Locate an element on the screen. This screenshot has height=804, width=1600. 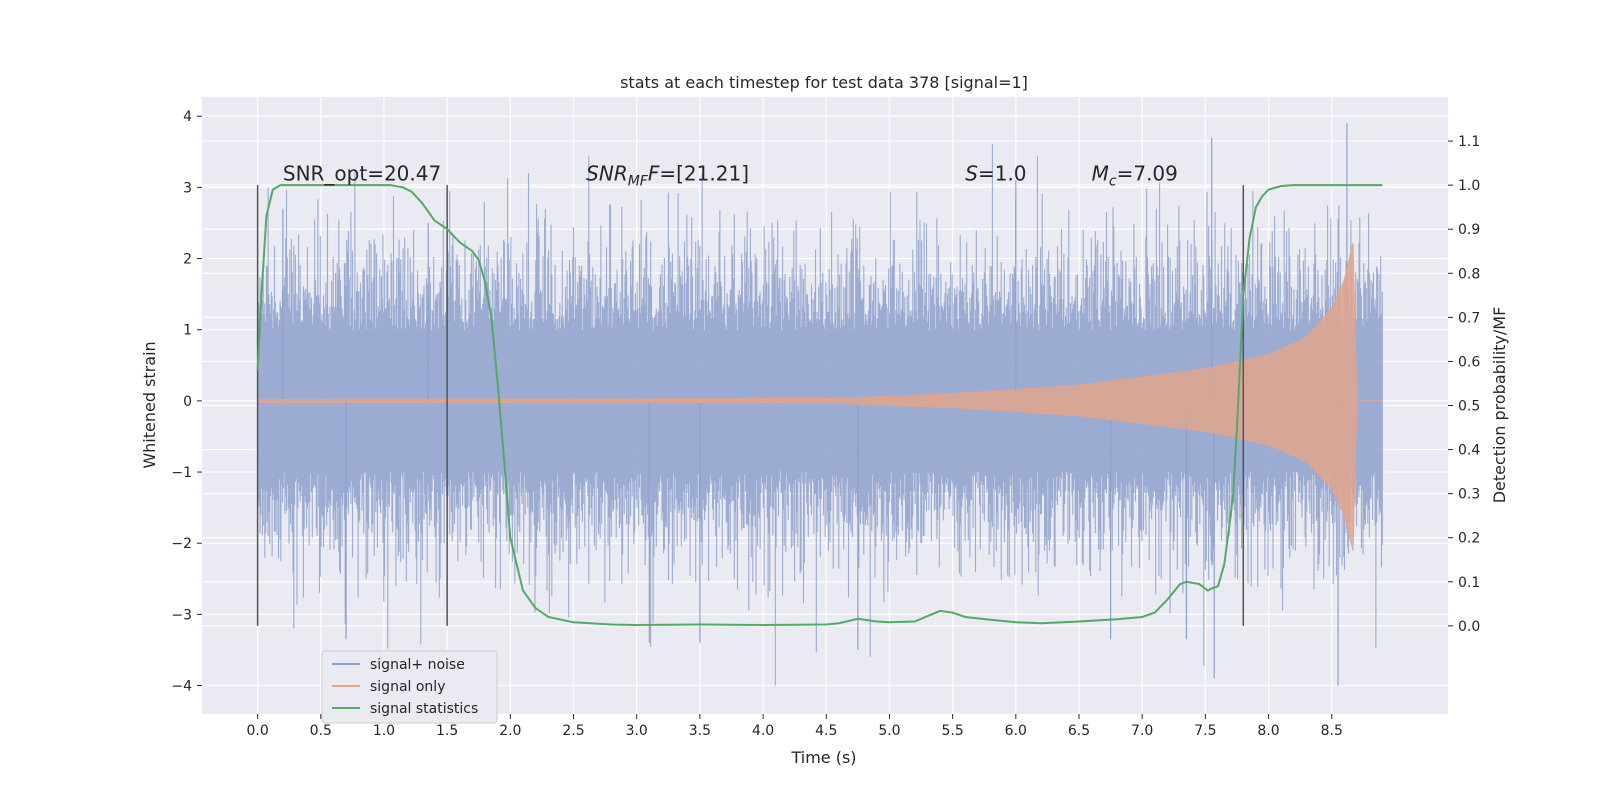
y-axis-ticks: −4 −3 −2 −1 0 1 2 3 4 is located at coordinates (186, 402).